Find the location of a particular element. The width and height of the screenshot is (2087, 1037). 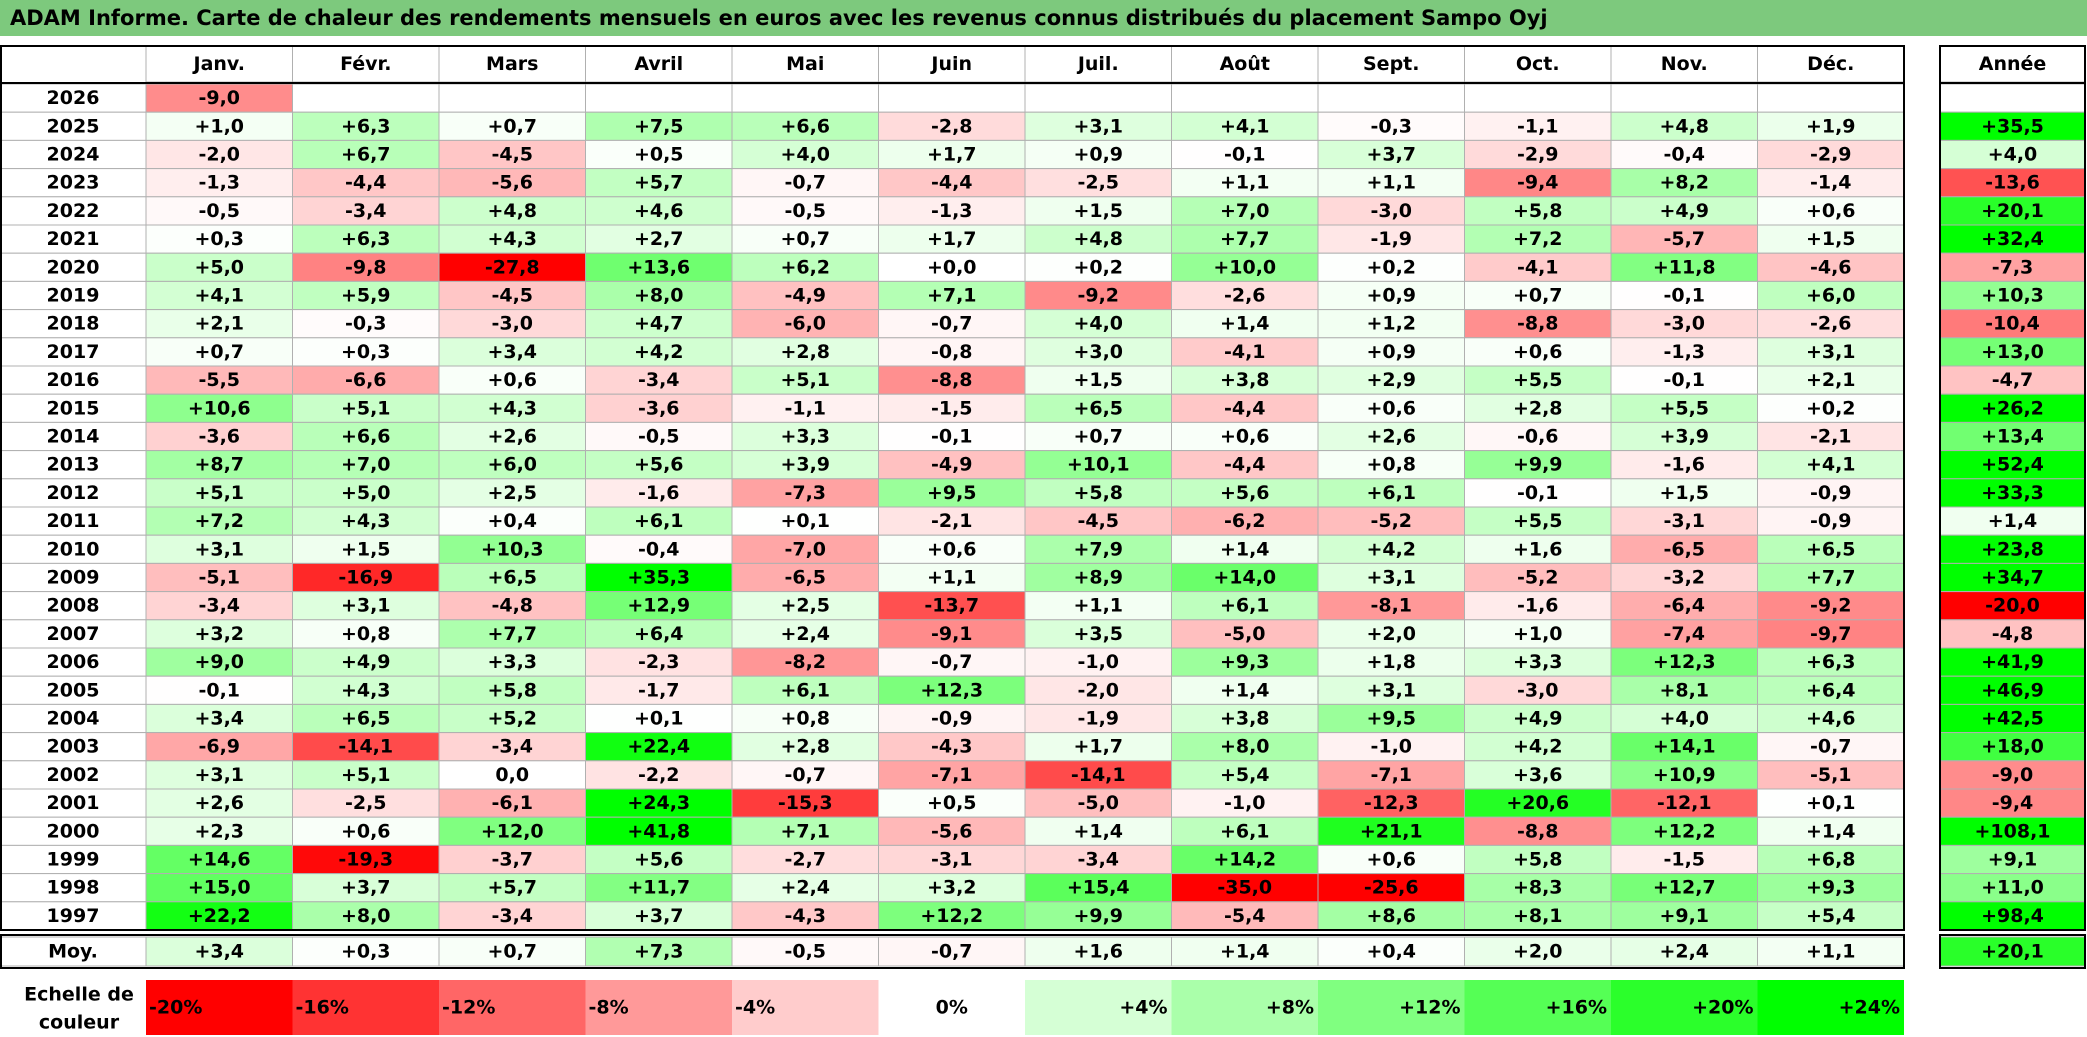

year-label: 2019 is located at coordinates (73, 296).